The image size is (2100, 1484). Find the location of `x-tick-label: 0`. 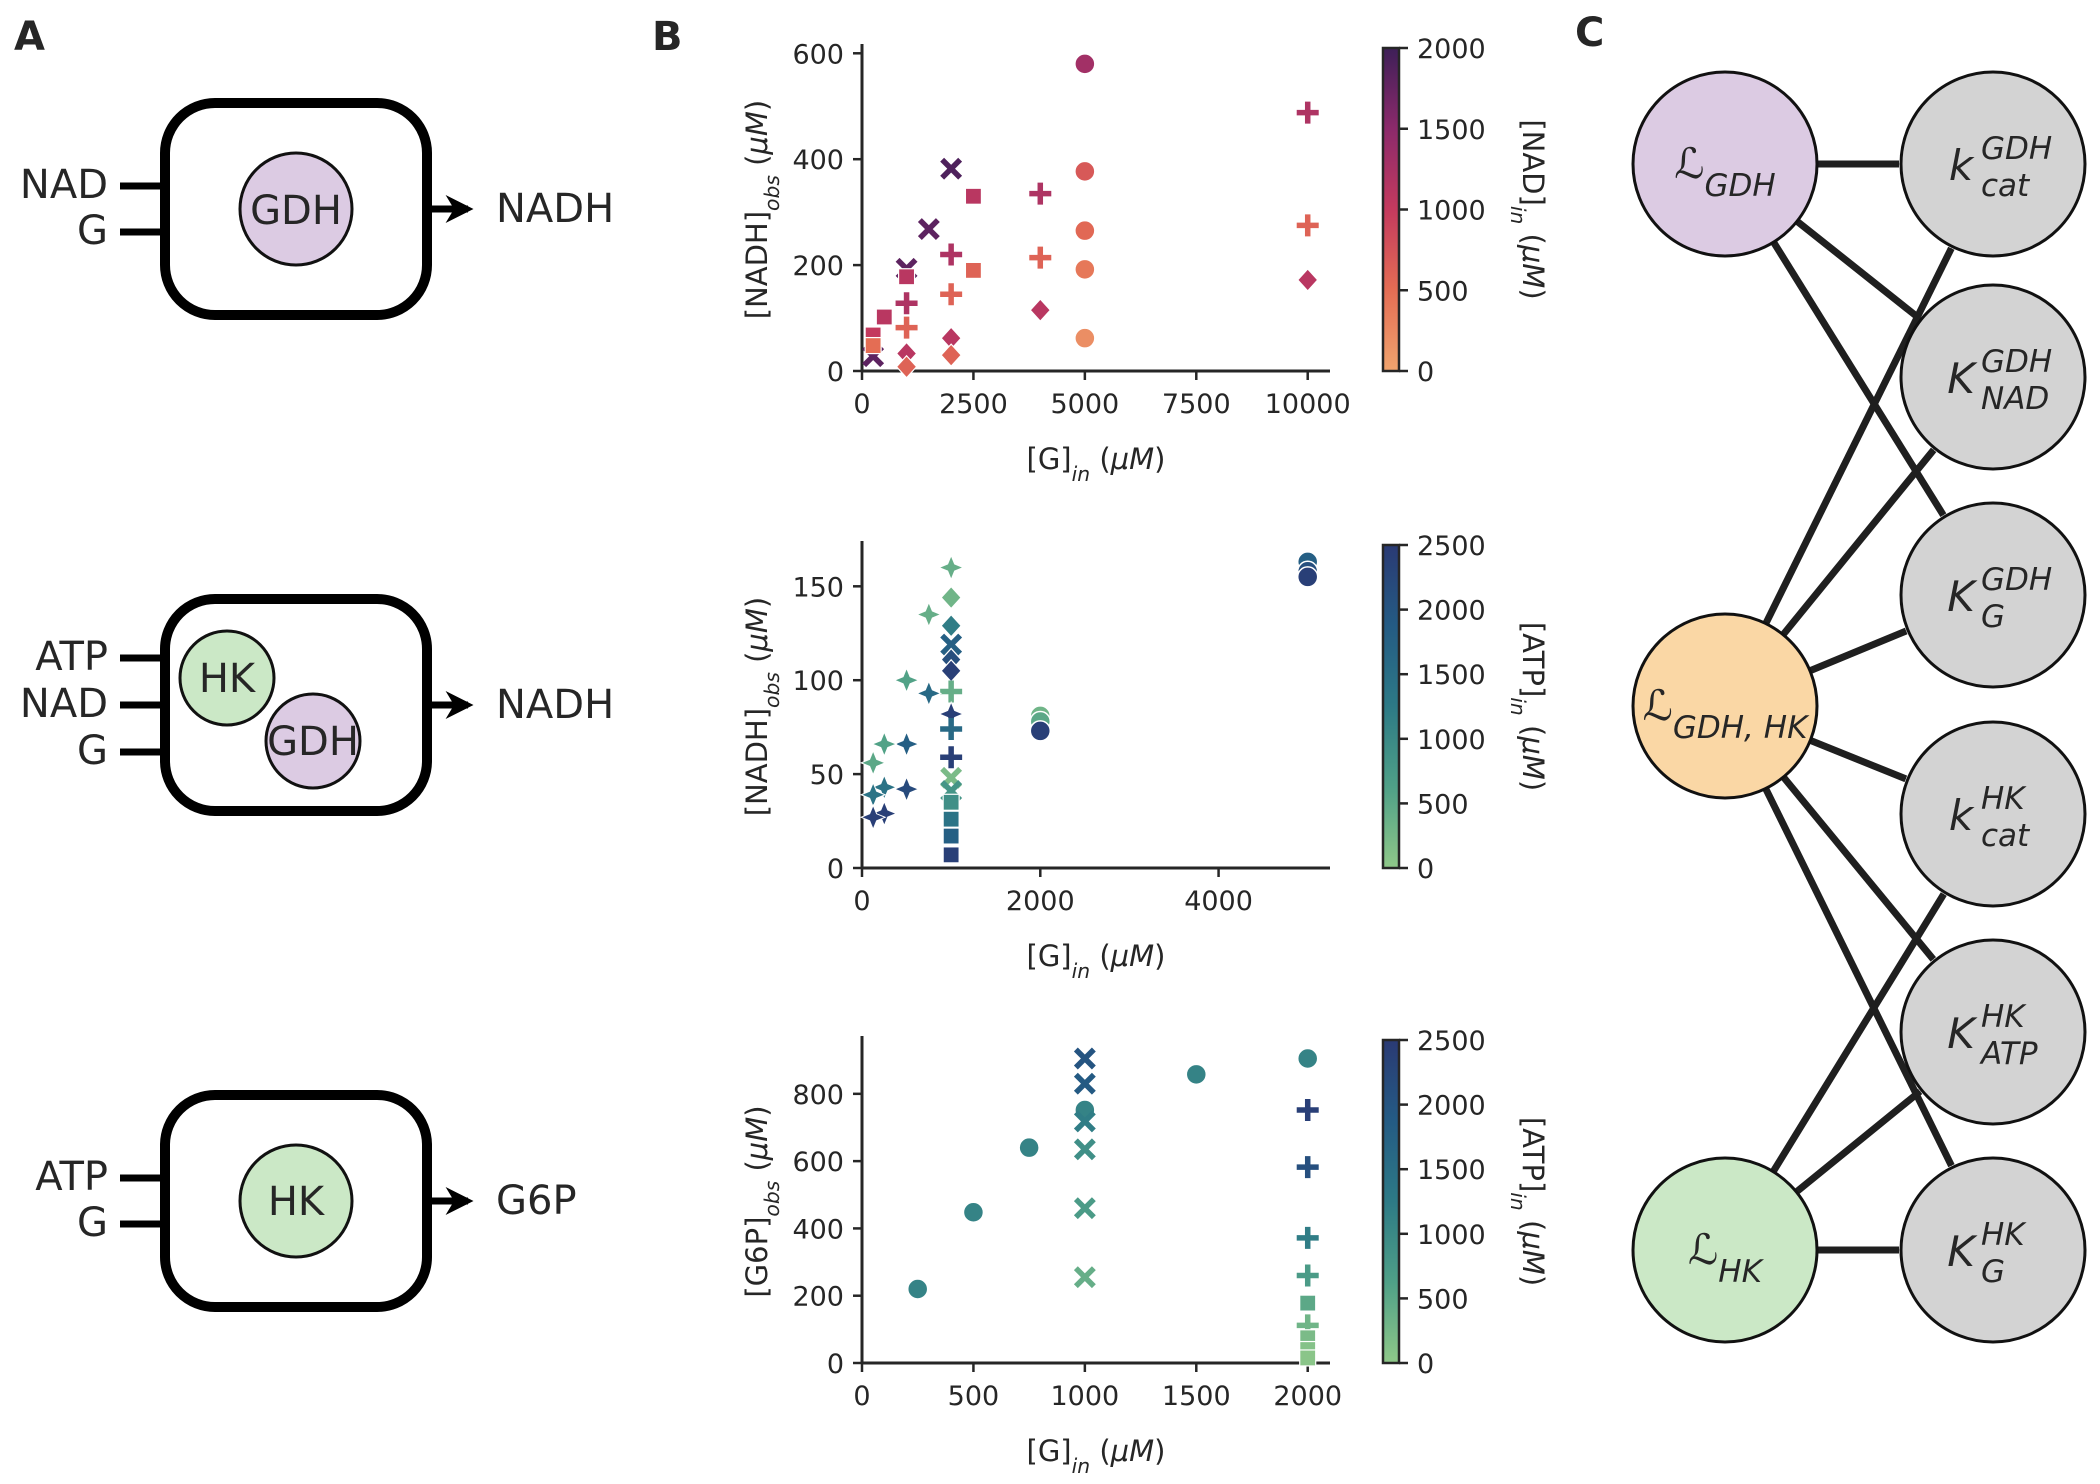

x-tick-label: 0 is located at coordinates (861, 901).